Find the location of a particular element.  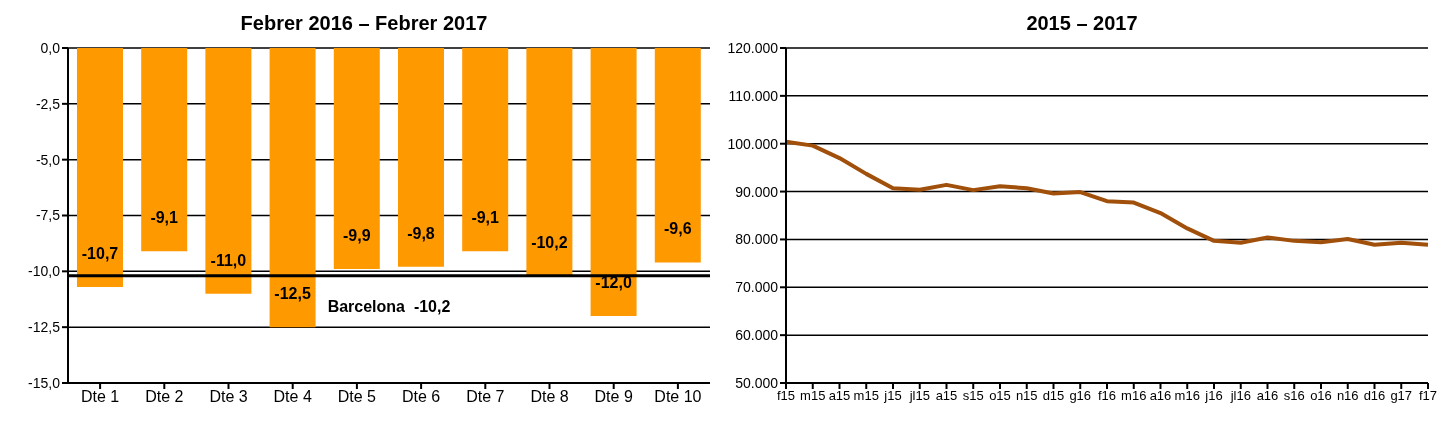

chart-title: Febrer 2016 – Febrer 2017 is located at coordinates (364, 23).